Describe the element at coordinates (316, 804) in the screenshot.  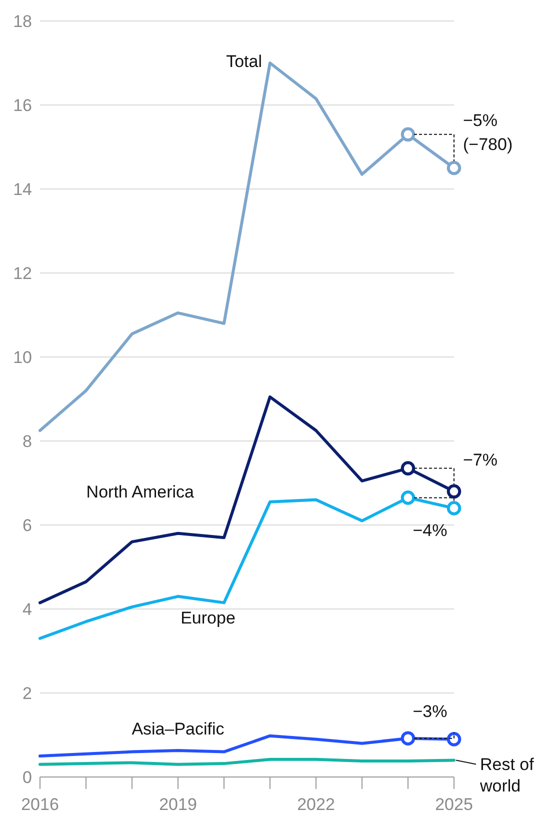
I see `x-tick-label: 2022` at that location.